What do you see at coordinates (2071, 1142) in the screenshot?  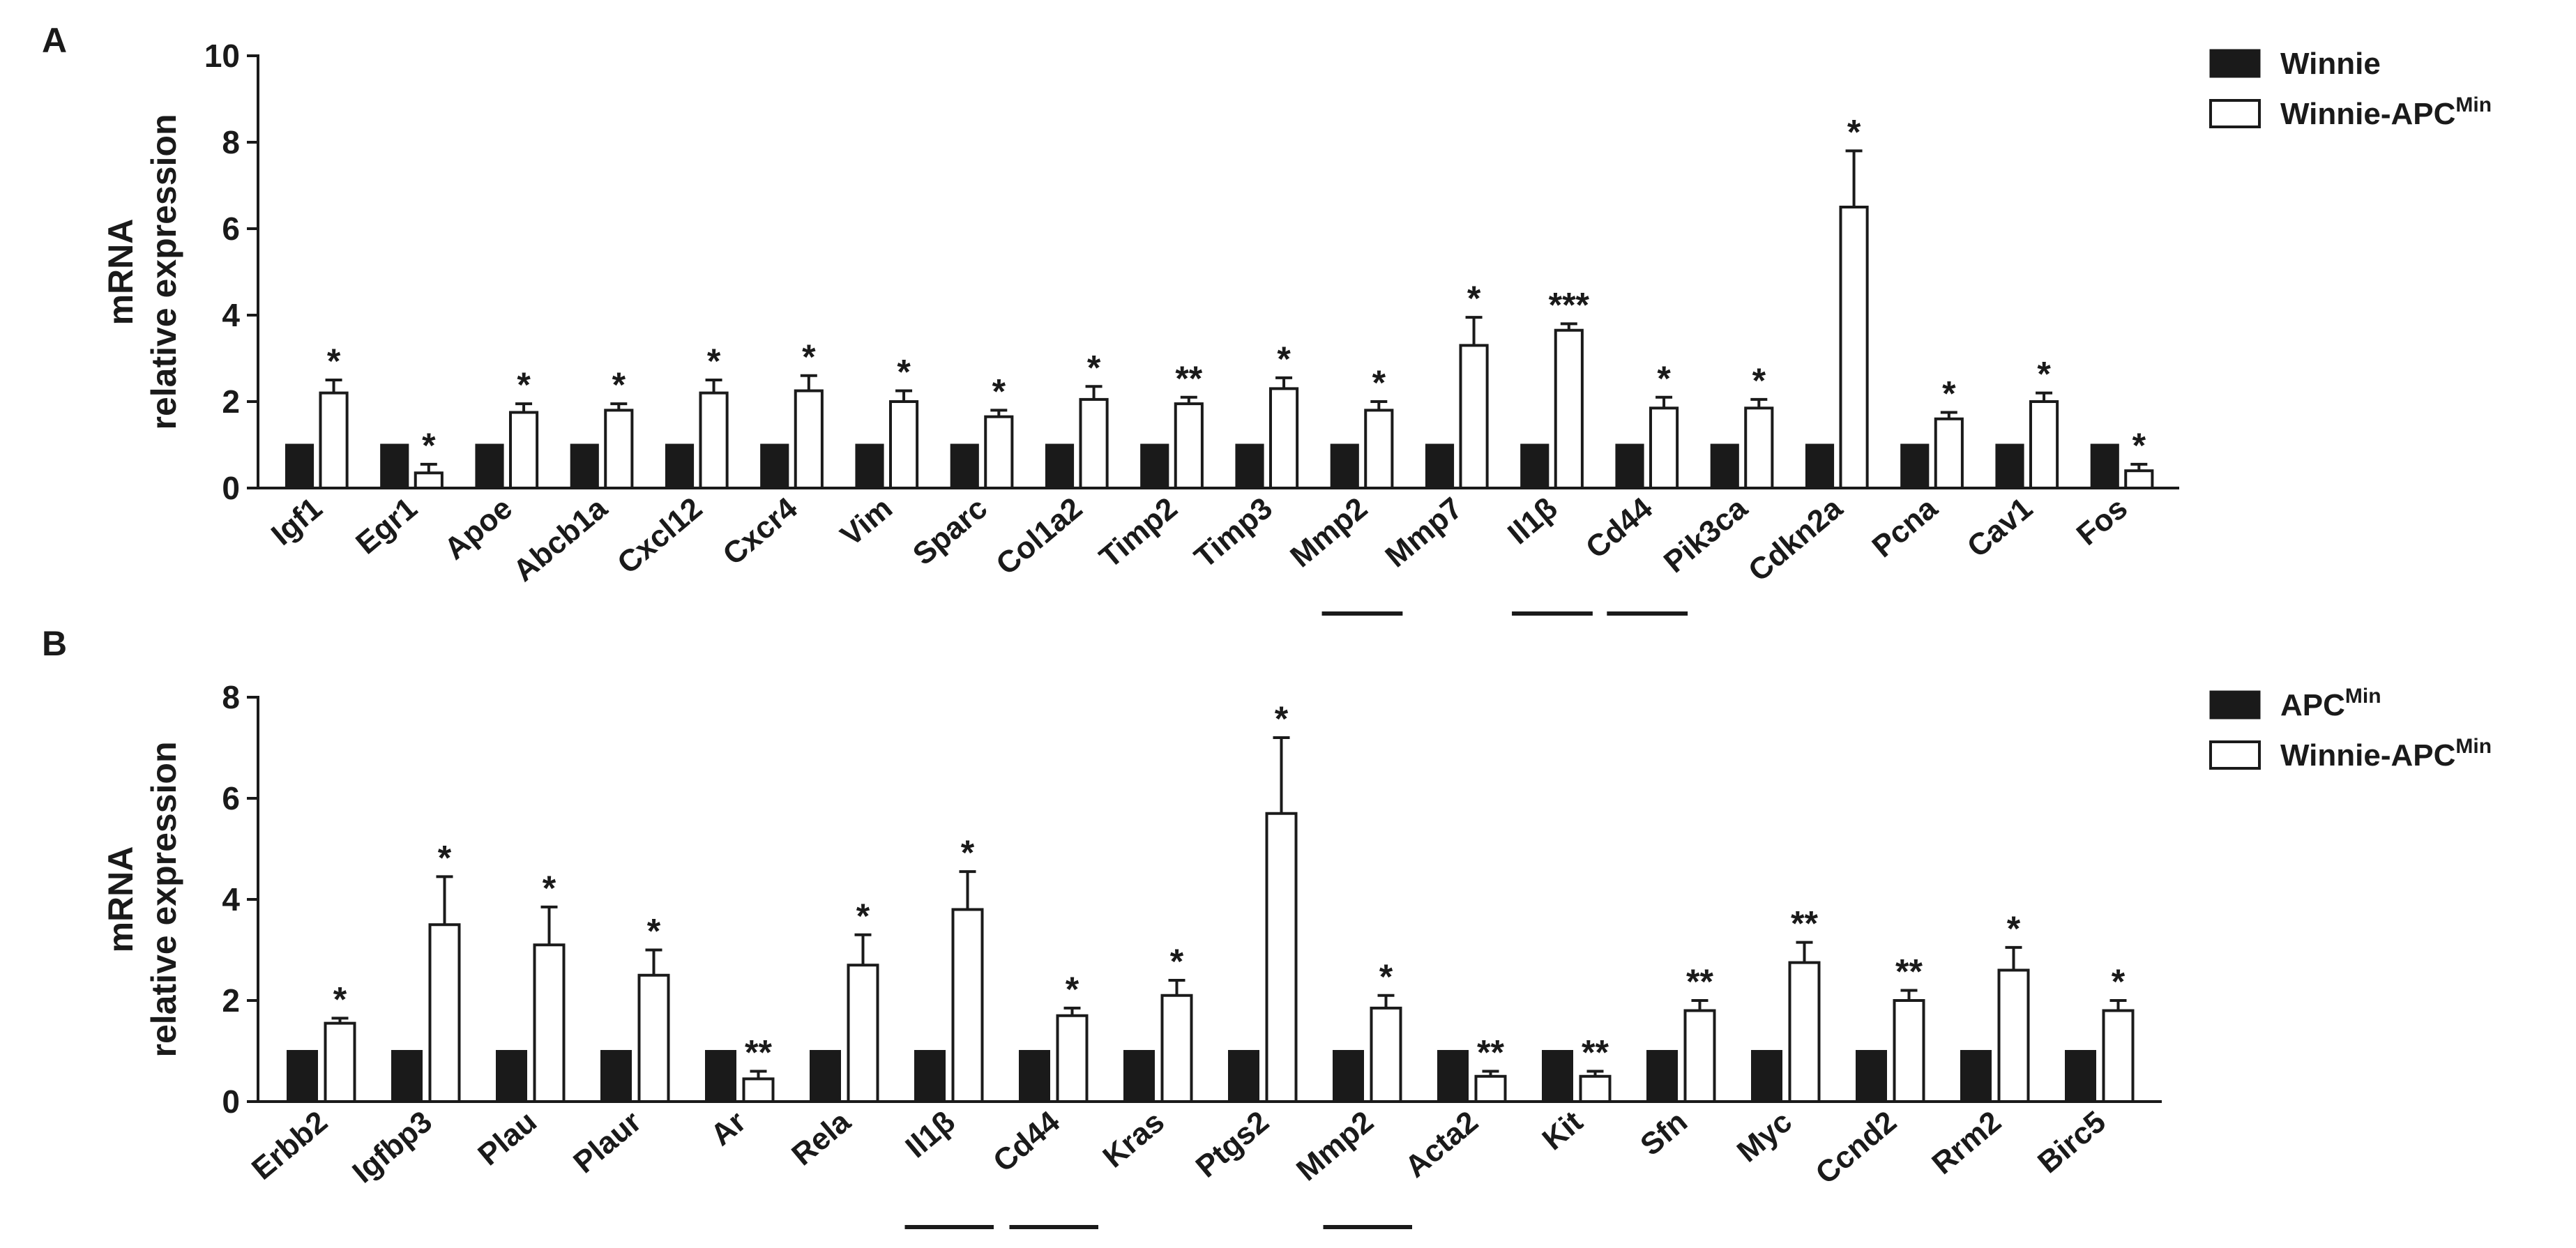 I see `x-tick-label: Birc5` at bounding box center [2071, 1142].